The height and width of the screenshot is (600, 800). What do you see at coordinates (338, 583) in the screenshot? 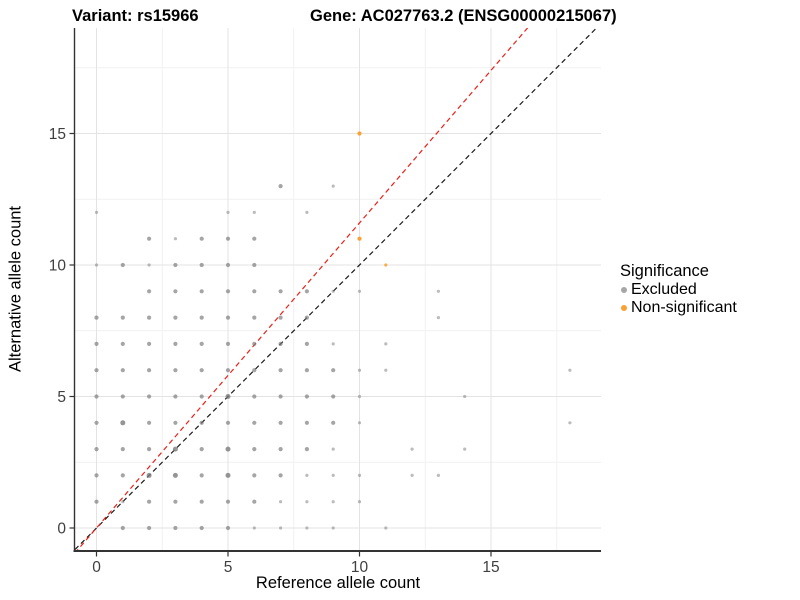
I see `x-axis-title: Reference allele count` at bounding box center [338, 583].